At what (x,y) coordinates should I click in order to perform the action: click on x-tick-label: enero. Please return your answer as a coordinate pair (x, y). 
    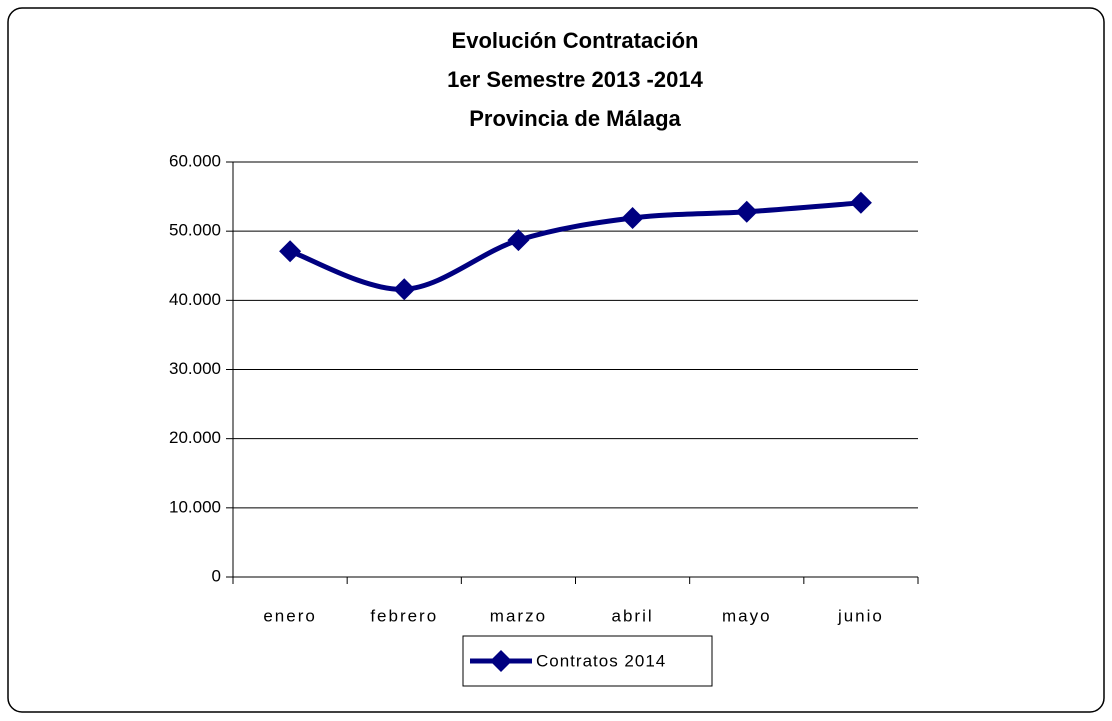
    Looking at the image, I should click on (289, 615).